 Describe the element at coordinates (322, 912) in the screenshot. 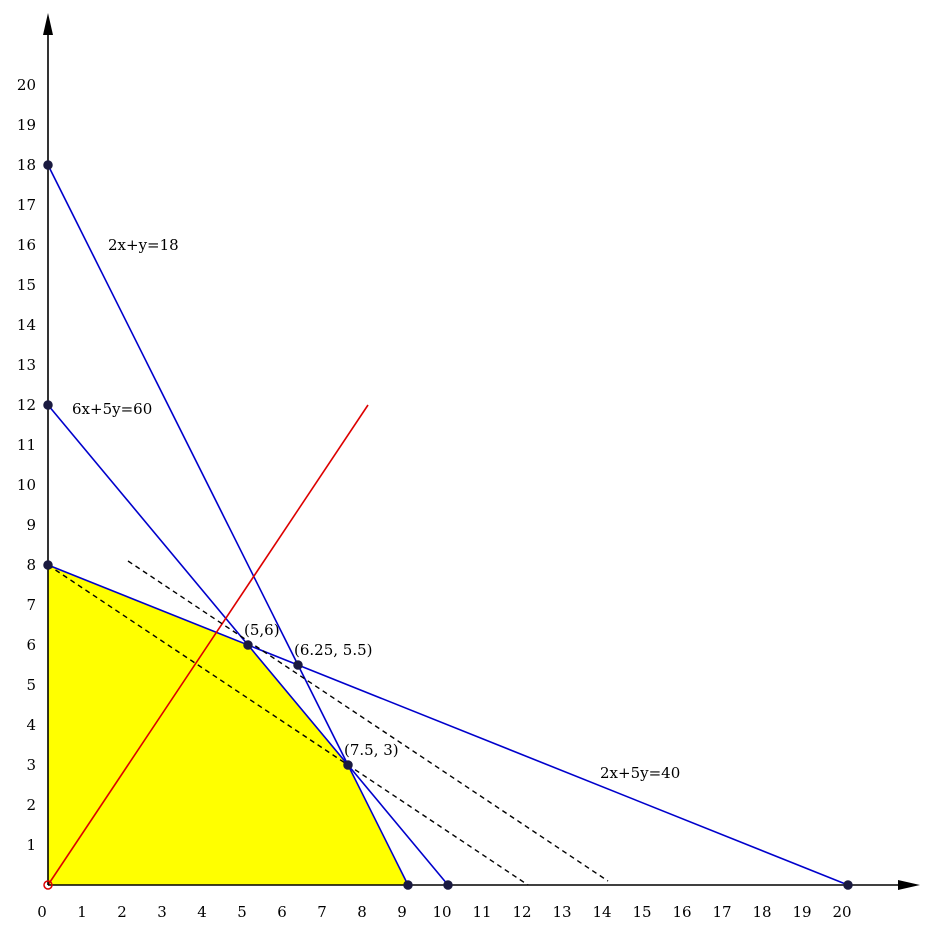

I see `x-tick-label: 7` at that location.